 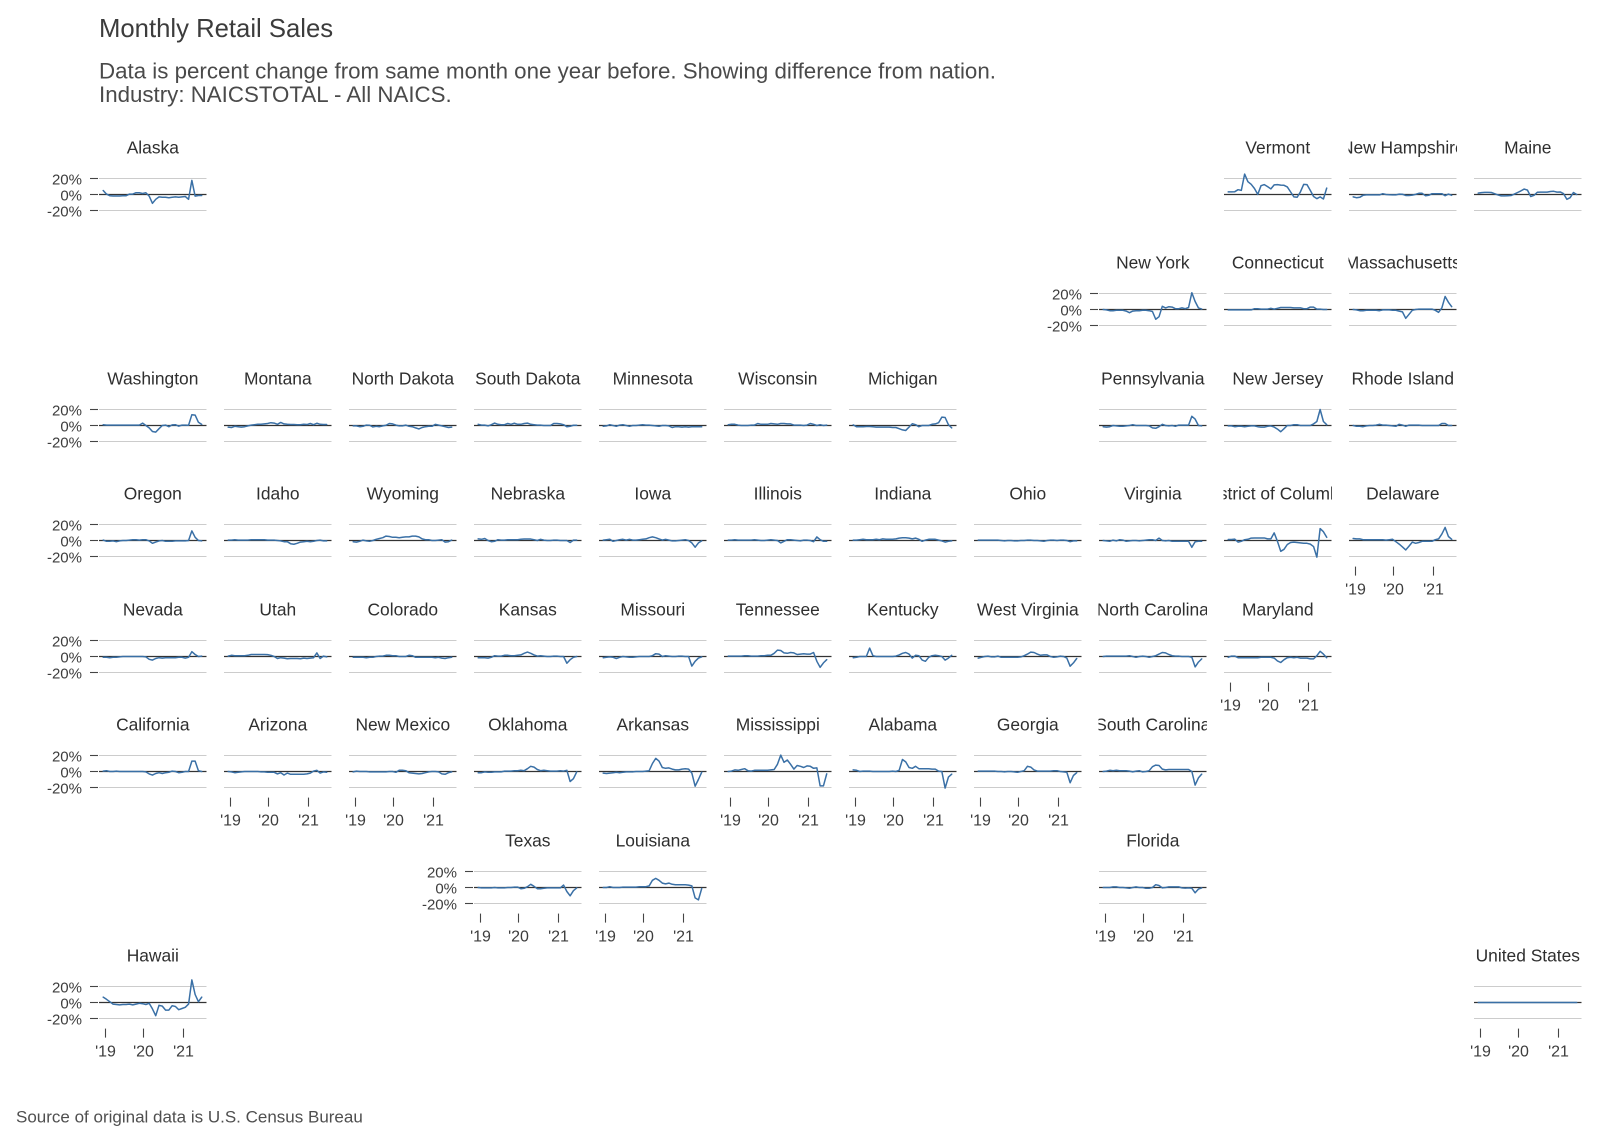 I want to click on svg-text: Oklahoma, so click(x=528, y=725).